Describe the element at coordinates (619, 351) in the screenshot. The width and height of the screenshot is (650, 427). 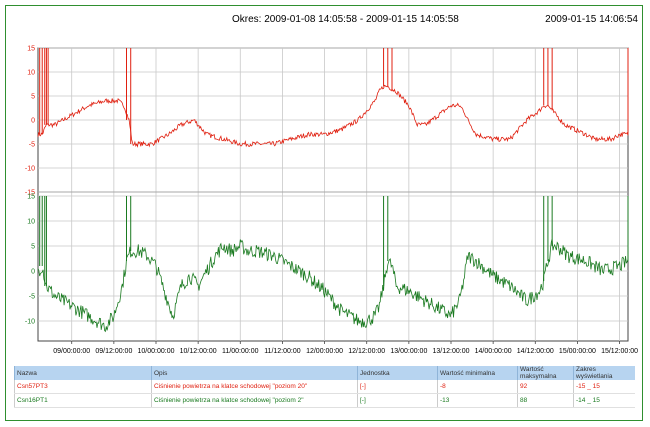
I see `x-tick-label: 15/12:00:00` at that location.